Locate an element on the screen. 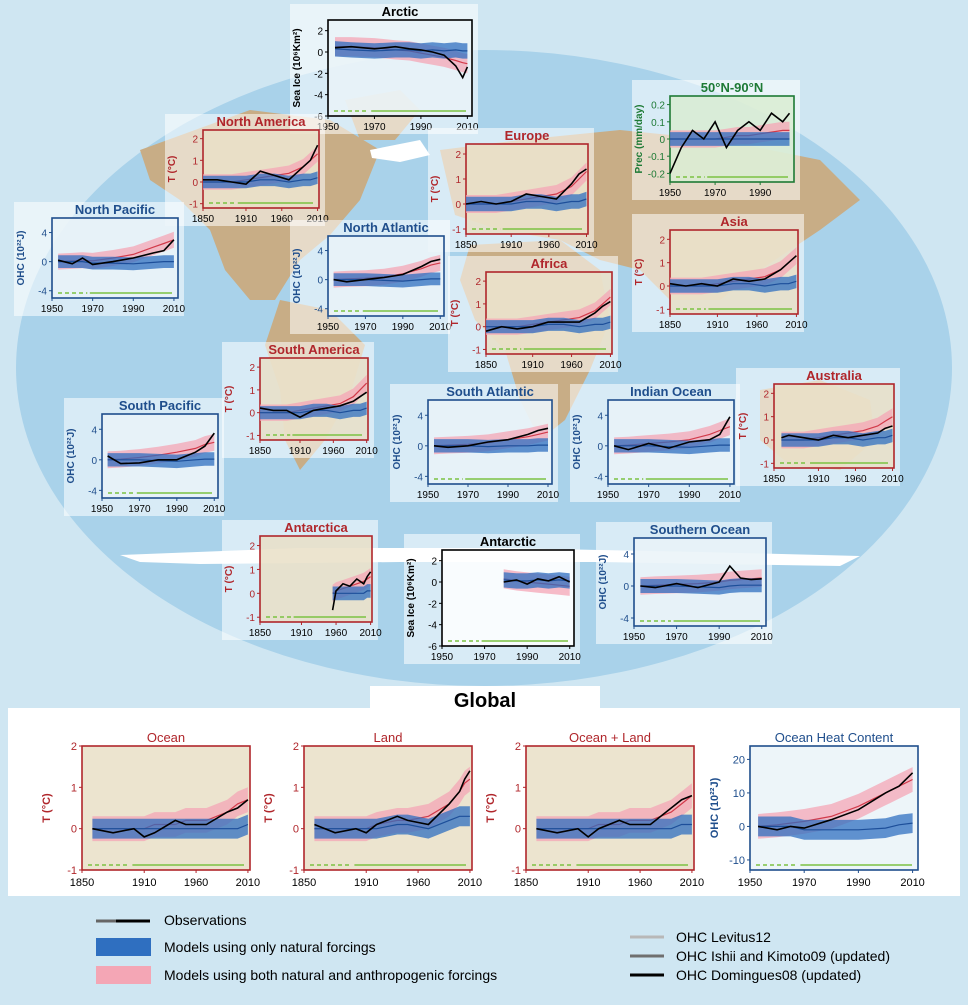 The width and height of the screenshot is (968, 1005). y-tick-label: -2 is located at coordinates (318, 74).